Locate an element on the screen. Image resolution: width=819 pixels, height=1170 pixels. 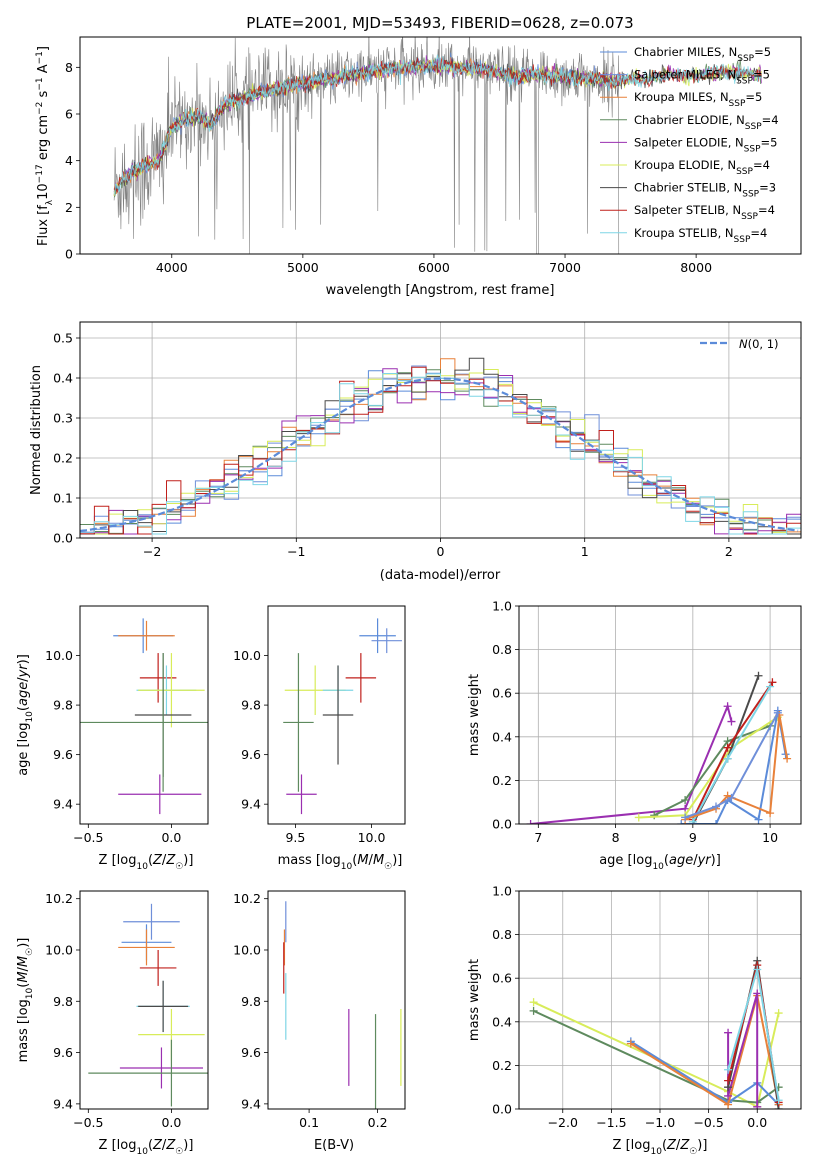
panel-weight_vs_age: 7 8 9 10 0.0 0.2 0.4 0.6 0.8 1.0 is located at coordinates (647, 722).